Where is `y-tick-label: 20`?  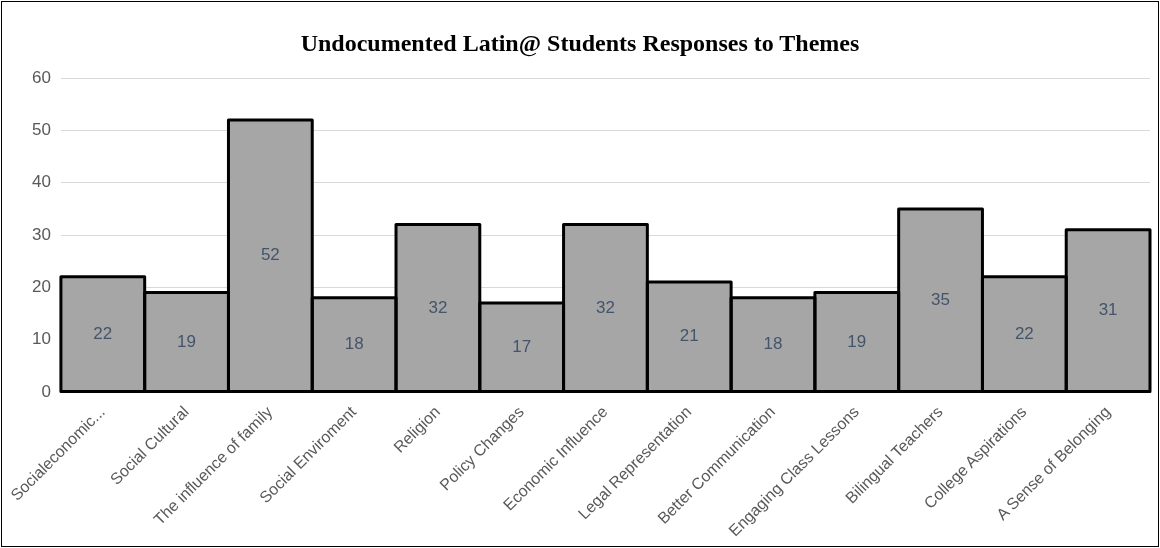 y-tick-label: 20 is located at coordinates (41, 287).